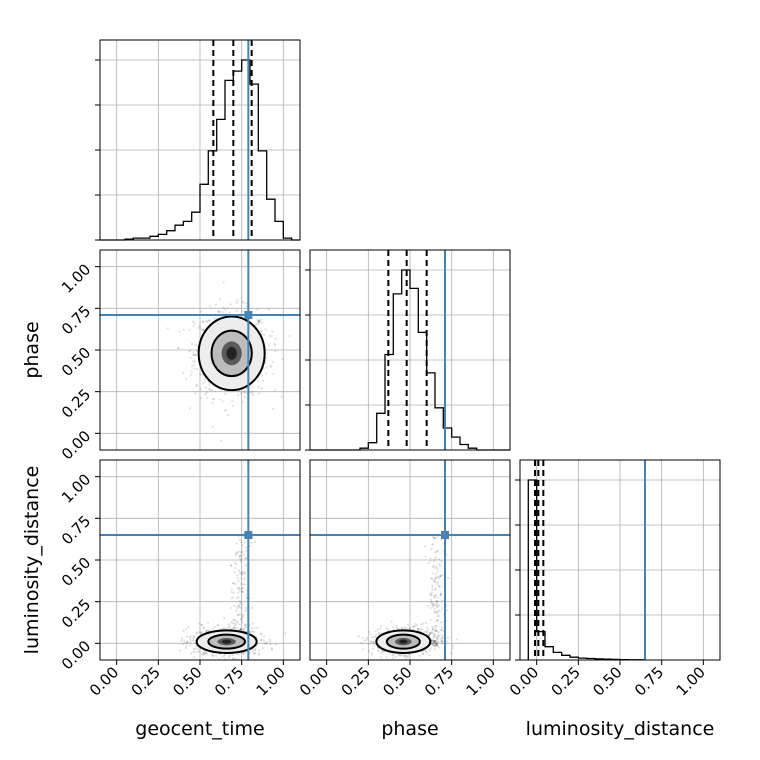 The width and height of the screenshot is (760, 760). I want to click on x-tick-label: 0.75, so click(439, 681).